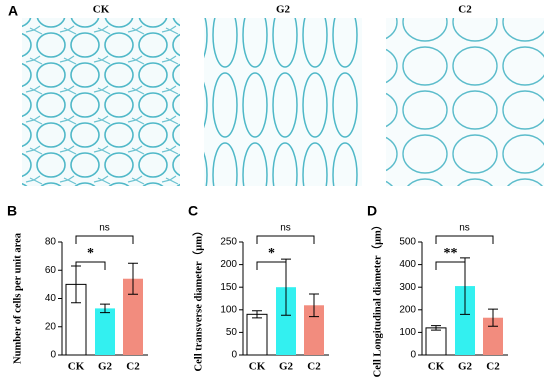  What do you see at coordinates (376, 299) in the screenshot?
I see `y-axis-label: Cell Longitudinal diameter（μm）` at bounding box center [376, 299].